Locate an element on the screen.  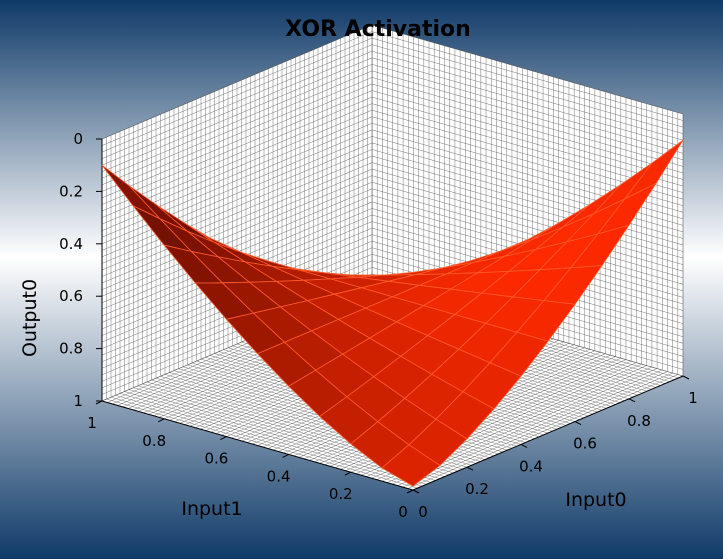
surface-patch is located at coordinates (411, 465).